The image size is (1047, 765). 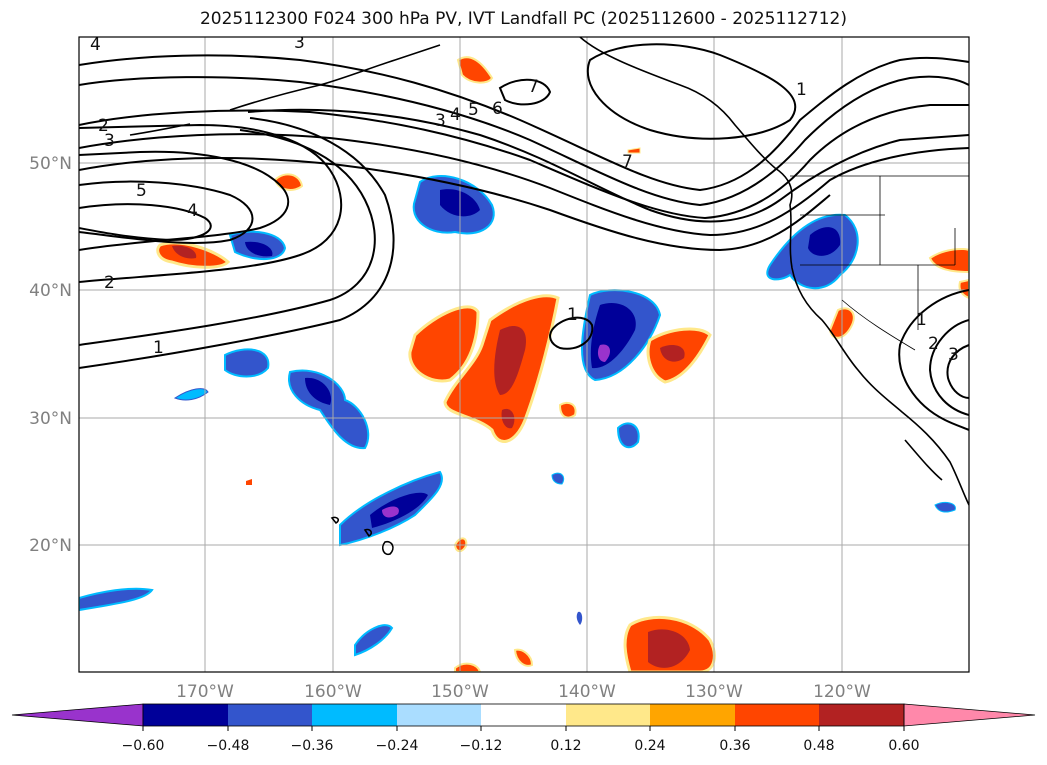 What do you see at coordinates (335, 77) in the screenshot?
I see `coastline-alaska-peninsula` at bounding box center [335, 77].